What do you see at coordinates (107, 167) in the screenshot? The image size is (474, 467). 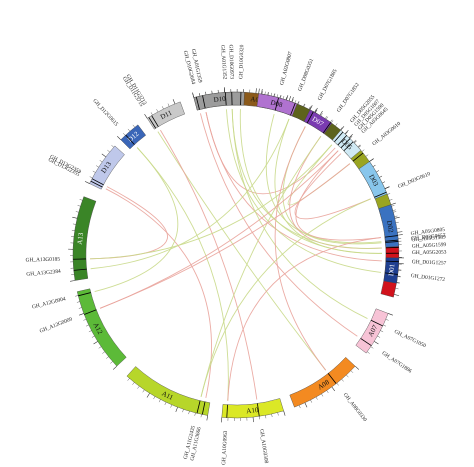 I see `chromosome-d13` at bounding box center [107, 167].